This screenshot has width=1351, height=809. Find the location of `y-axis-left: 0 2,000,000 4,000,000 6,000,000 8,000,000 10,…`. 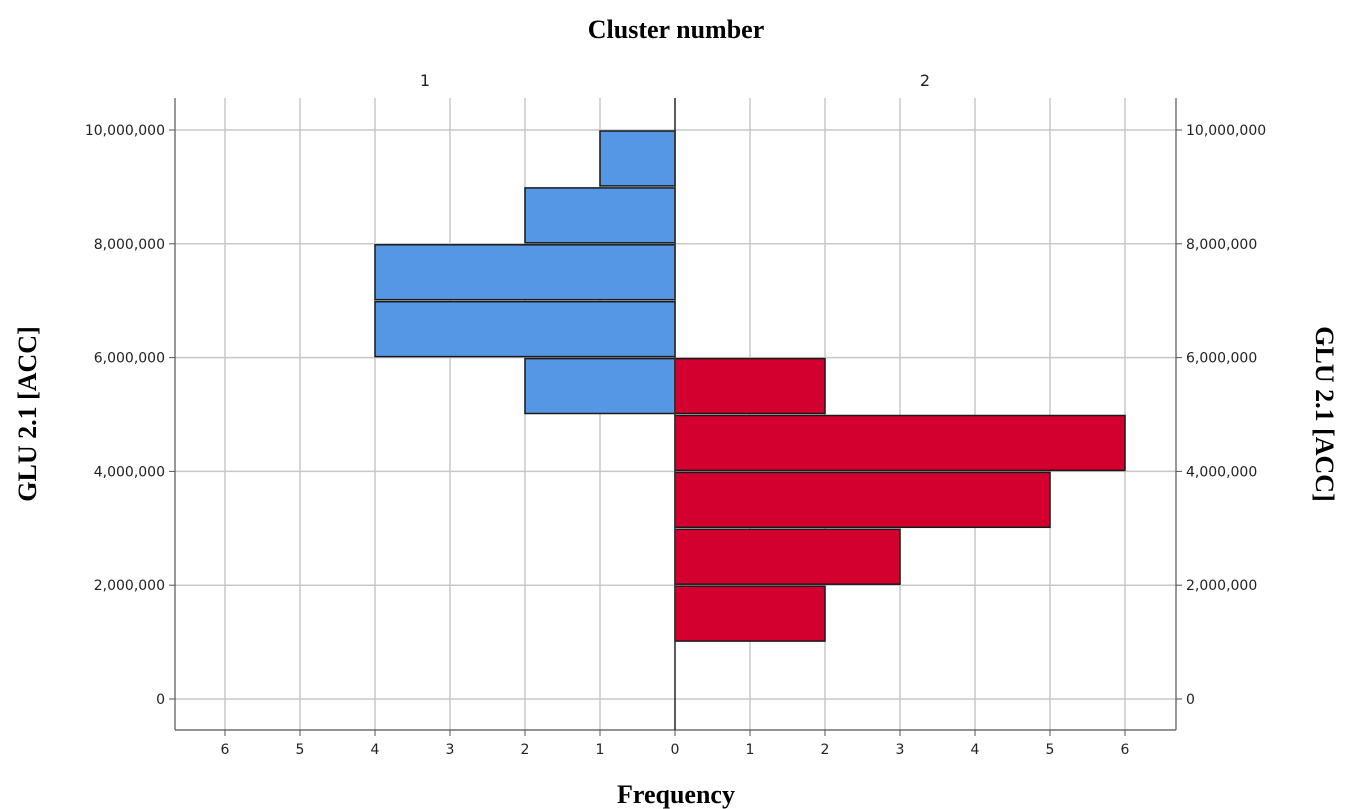

y-axis-left: 0 2,000,000 4,000,000 6,000,000 8,000,000 10,… is located at coordinates (130, 415).